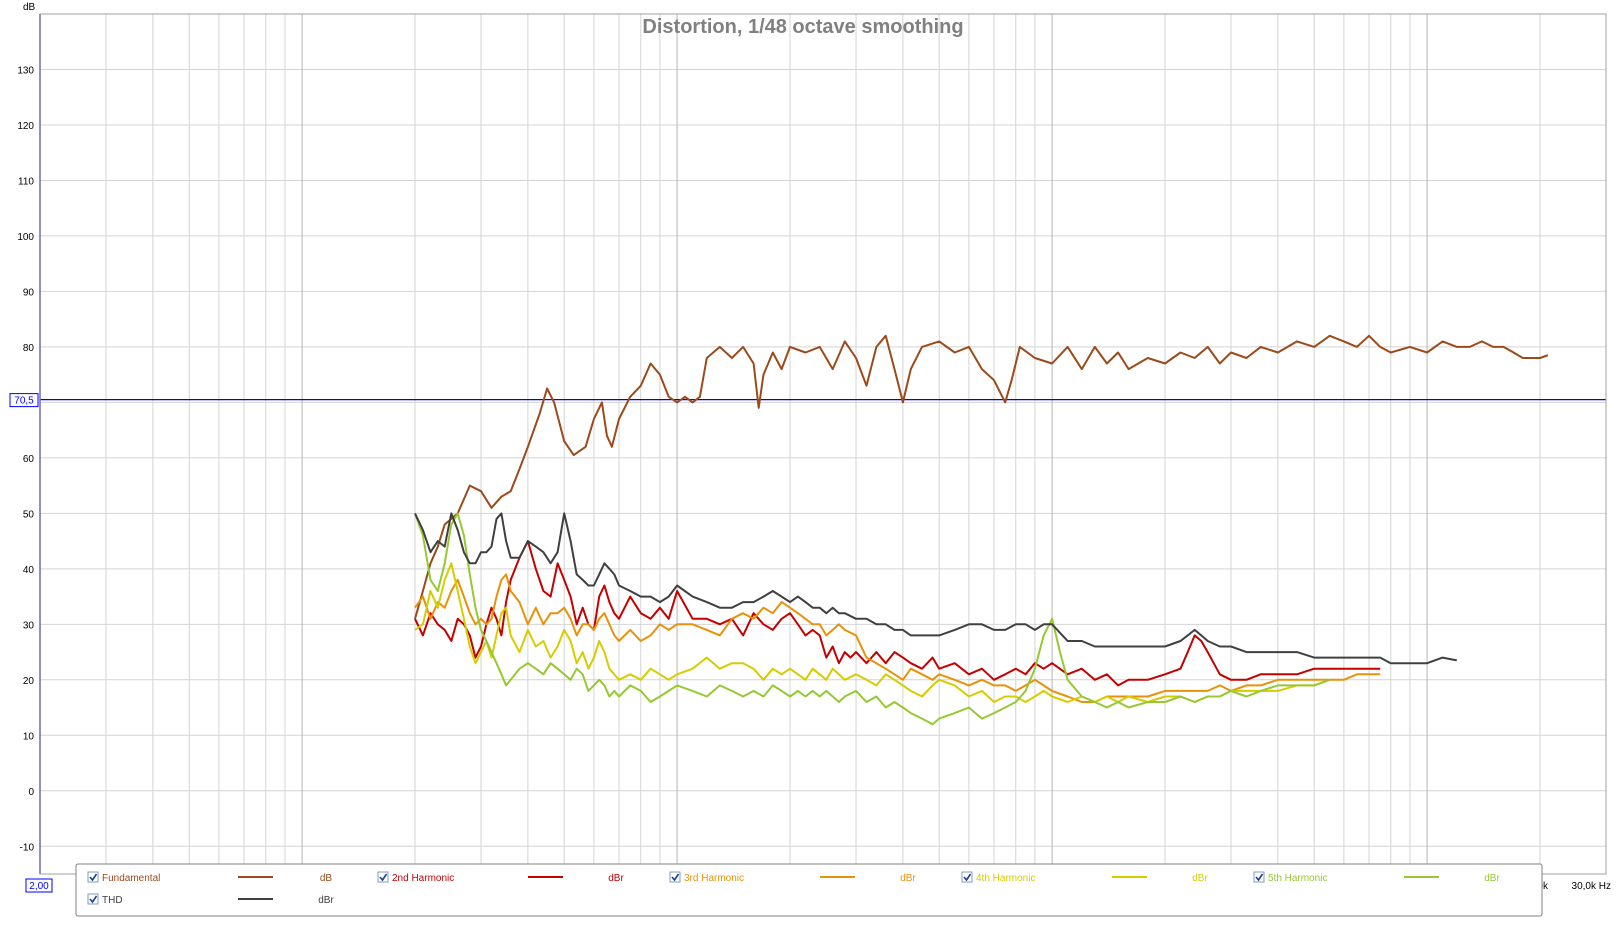  What do you see at coordinates (31, 792) in the screenshot?
I see `y-tick-label: 0` at bounding box center [31, 792].